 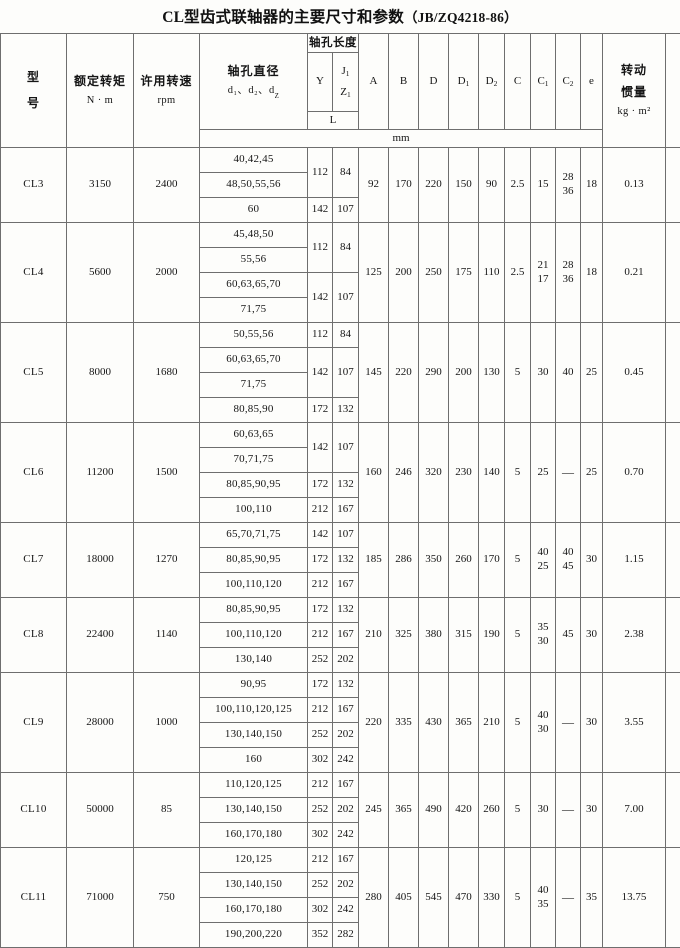 I want to click on cell-e: 18, so click(x=592, y=273).